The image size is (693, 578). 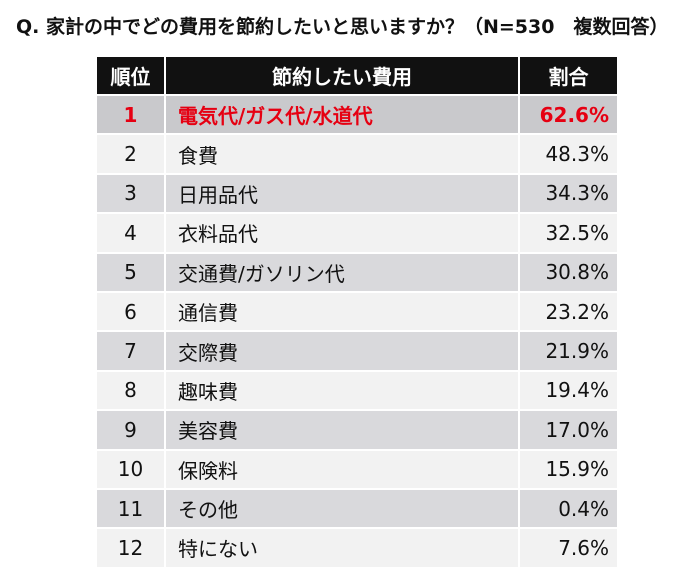 What do you see at coordinates (342, 76) in the screenshot?
I see `header-item: 節約したい費用` at bounding box center [342, 76].